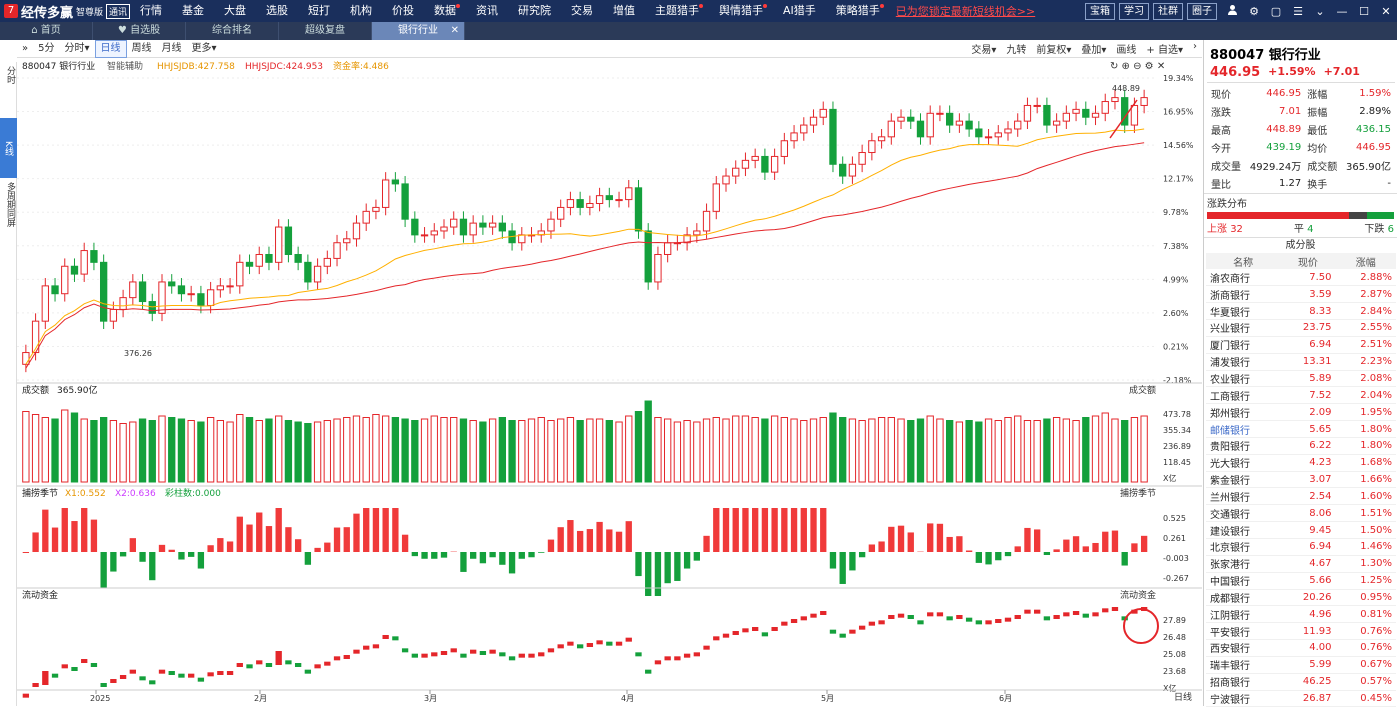 This screenshot has height=707, width=1397. What do you see at coordinates (25, 49) in the screenshot?
I see `expand-icon: »` at bounding box center [25, 49].